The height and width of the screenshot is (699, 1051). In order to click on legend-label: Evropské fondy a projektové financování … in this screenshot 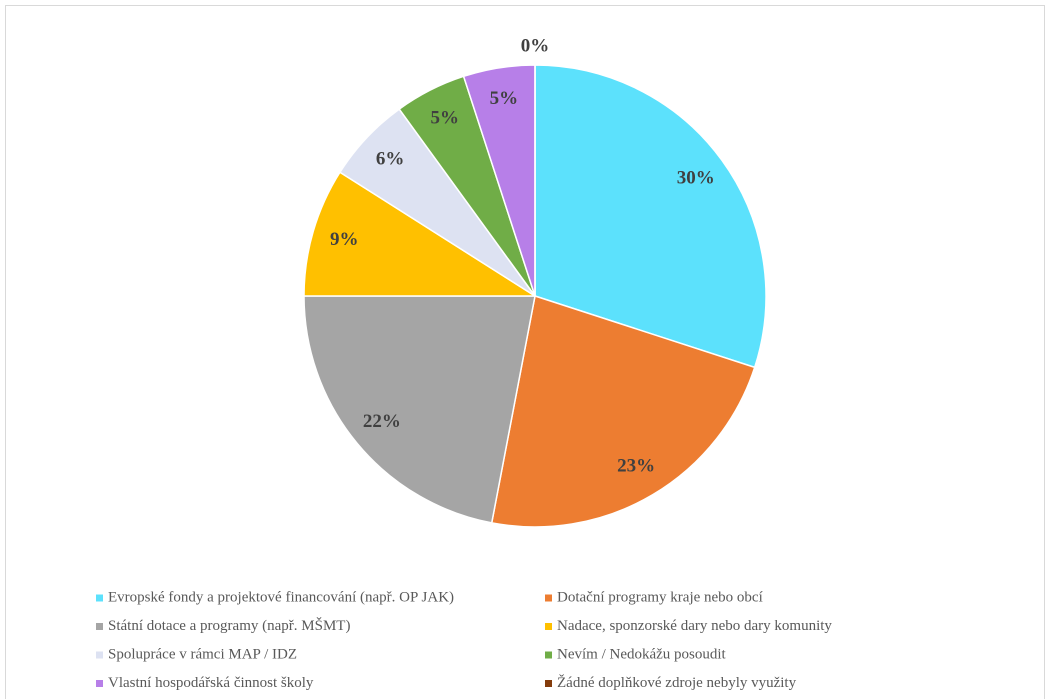, I will do `click(281, 597)`.